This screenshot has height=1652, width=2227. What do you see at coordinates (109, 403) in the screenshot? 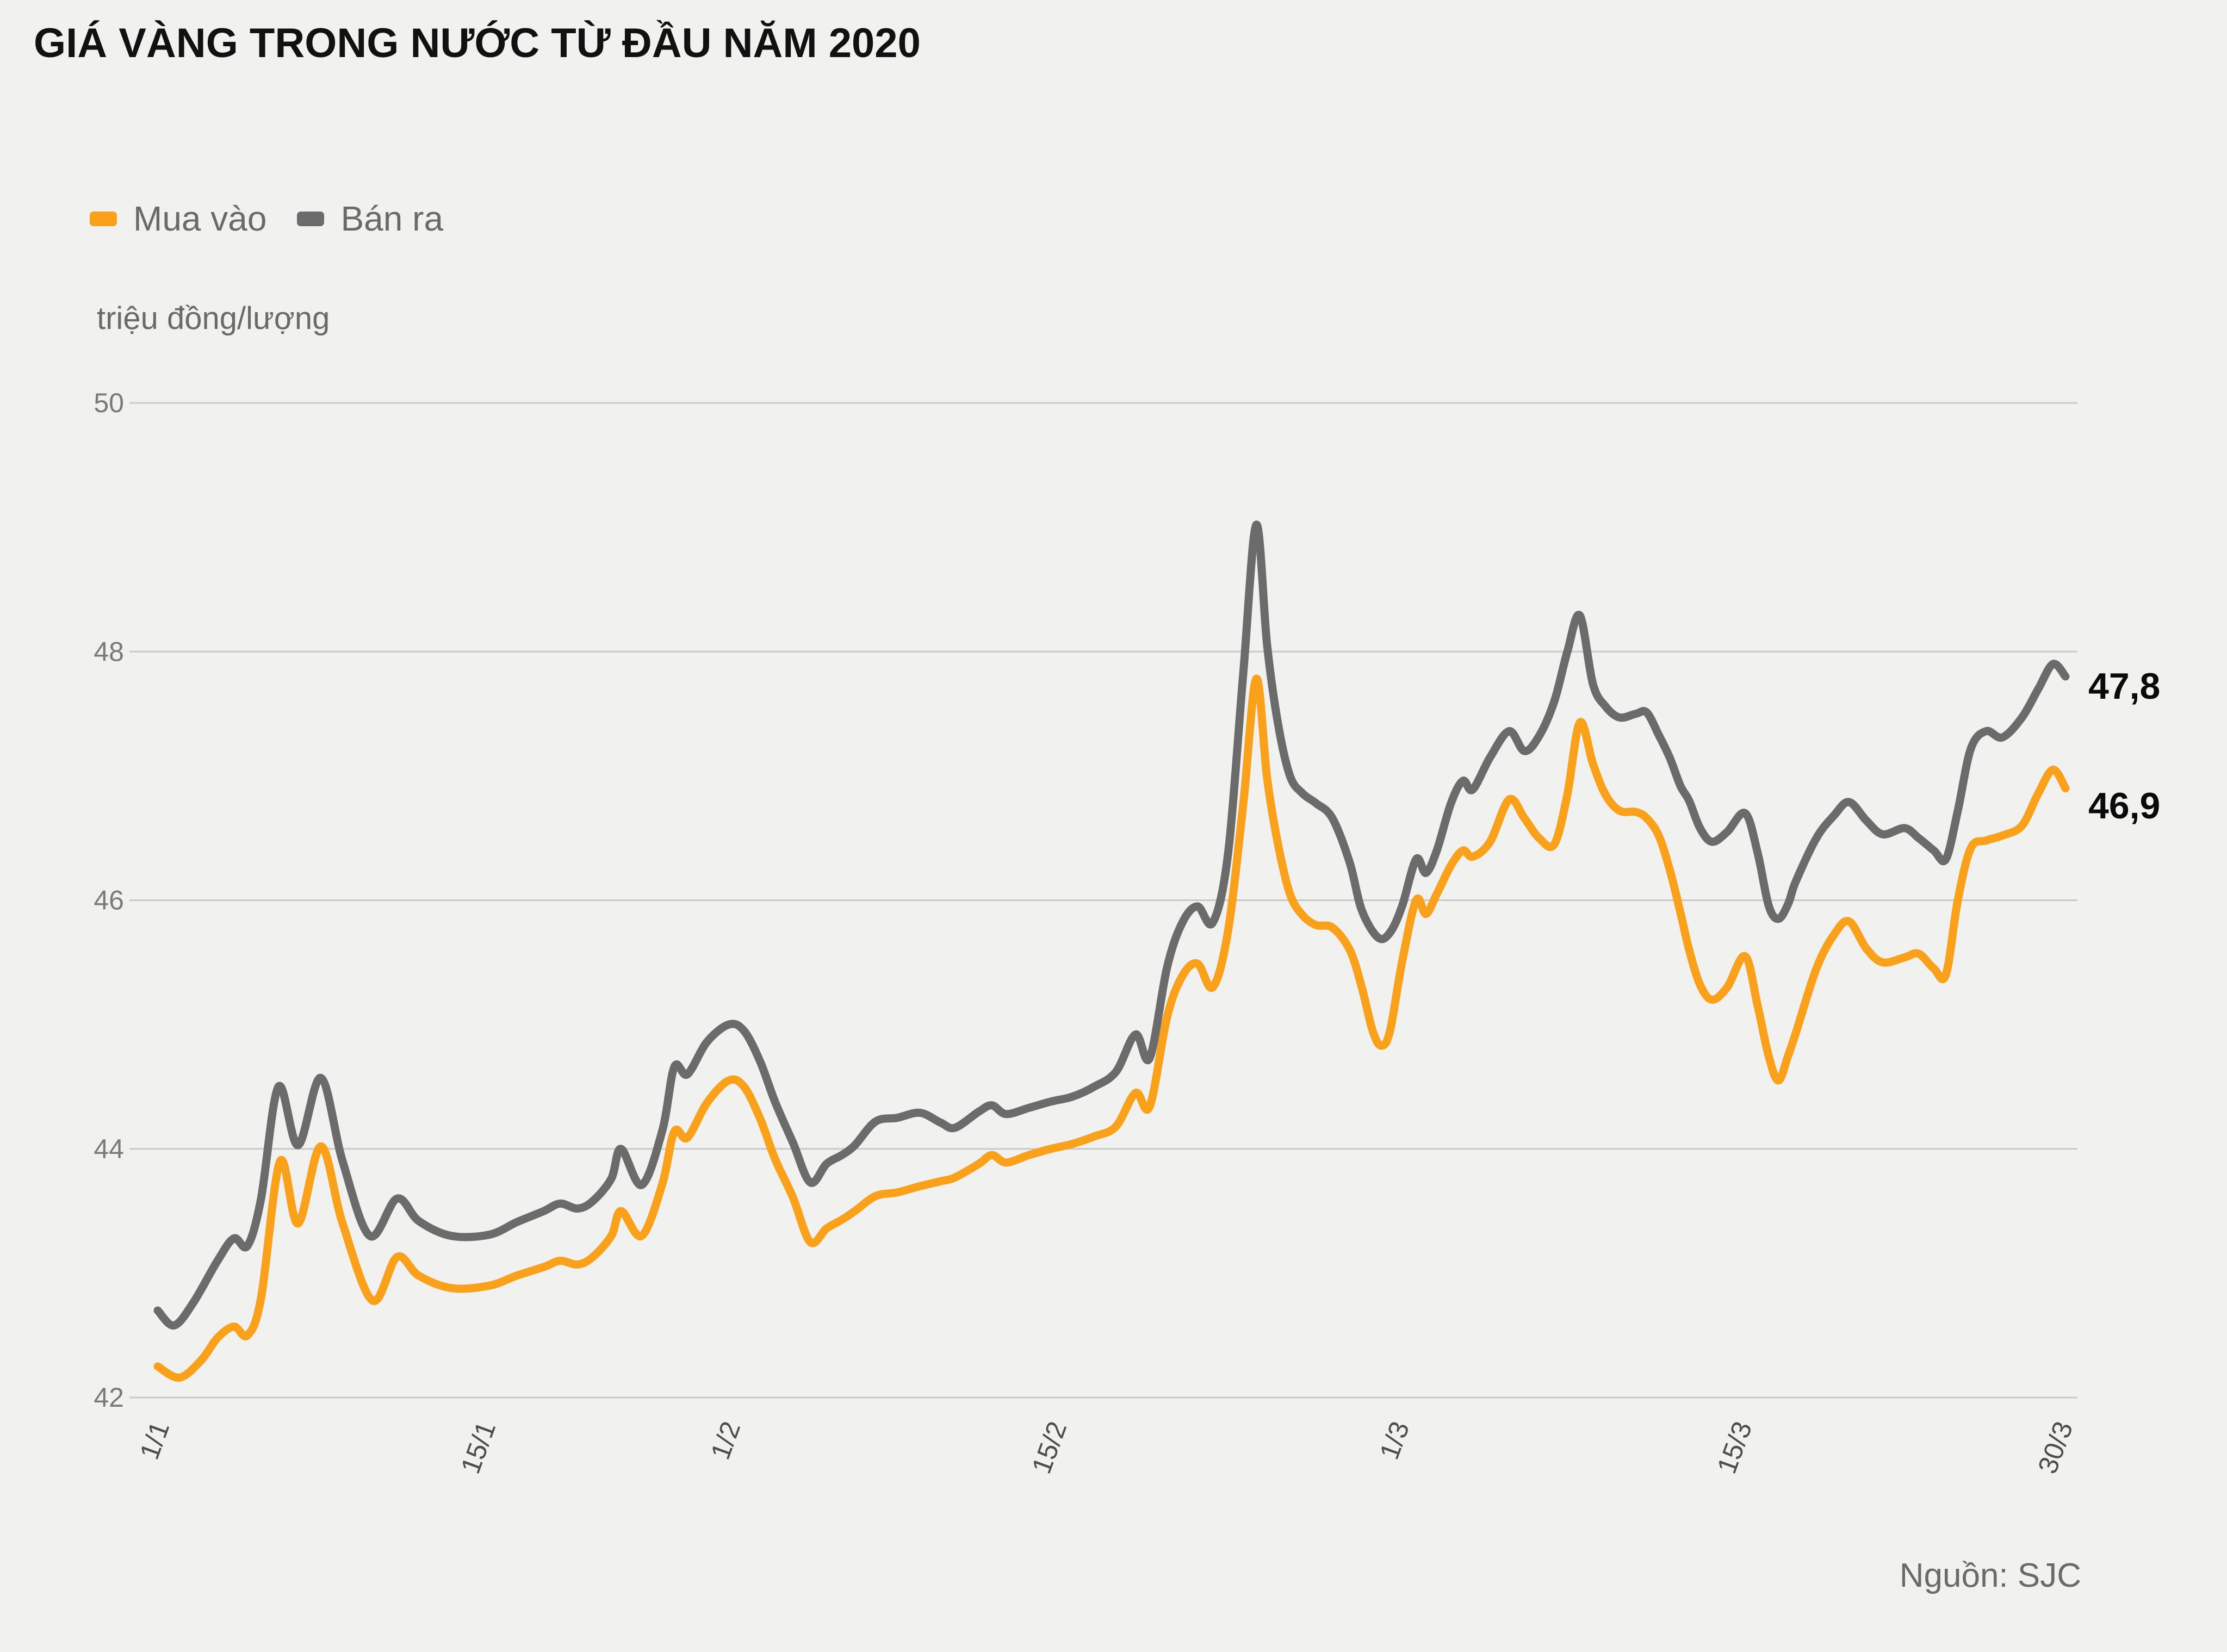
I see `y-tick-label-50: 50` at bounding box center [109, 403].